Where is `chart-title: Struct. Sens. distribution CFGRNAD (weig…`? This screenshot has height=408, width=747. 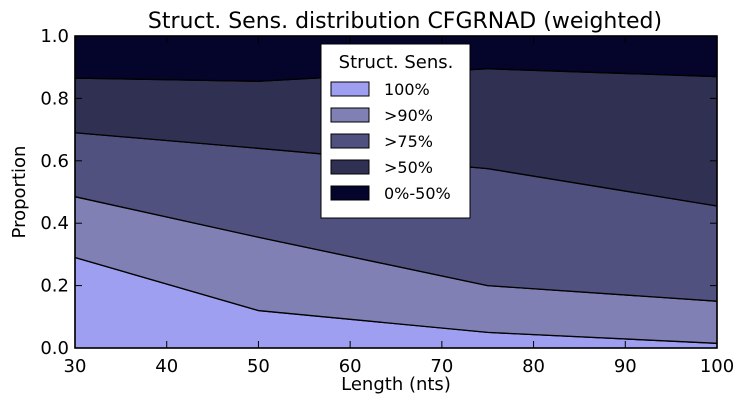
chart-title: Struct. Sens. distribution CFGRNAD (weig… is located at coordinates (405, 21).